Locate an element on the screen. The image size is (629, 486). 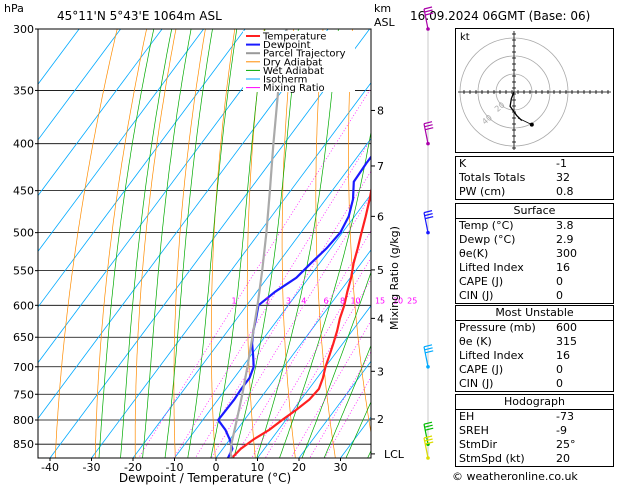
stat-label: K is located at coordinates (463, 163).